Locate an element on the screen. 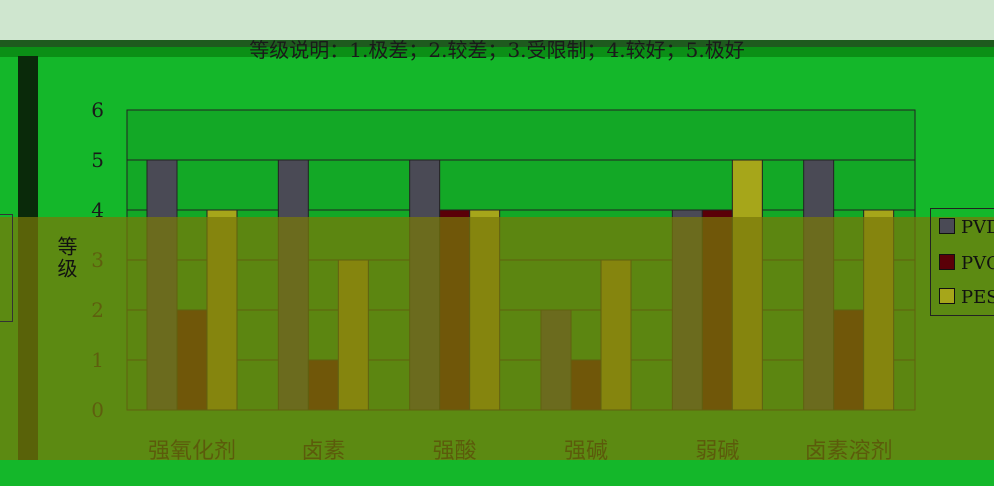  side-frame is located at coordinates (6, 268).